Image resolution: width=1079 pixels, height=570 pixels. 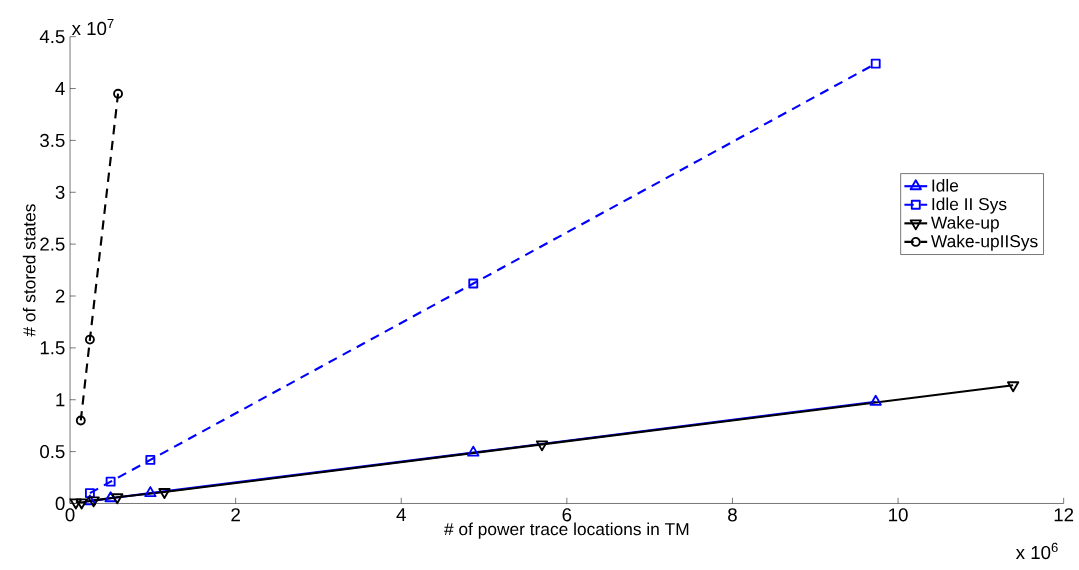 I want to click on y-tick-label: 0, so click(x=60, y=503).